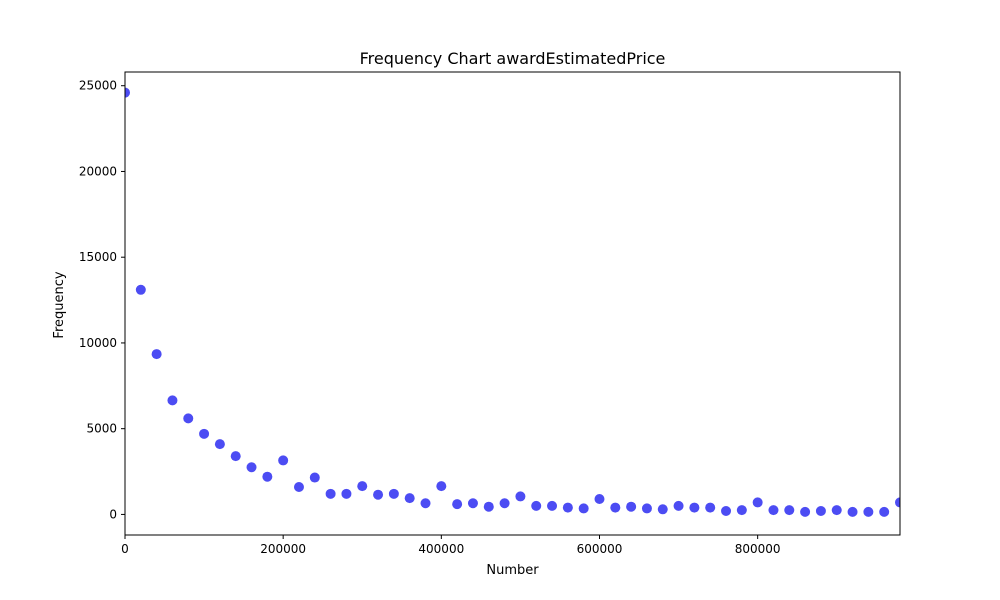 This screenshot has width=1000, height=600. Describe the element at coordinates (513, 58) in the screenshot. I see `chart-title: Frequency Chart awardEstimatedPrice` at that location.